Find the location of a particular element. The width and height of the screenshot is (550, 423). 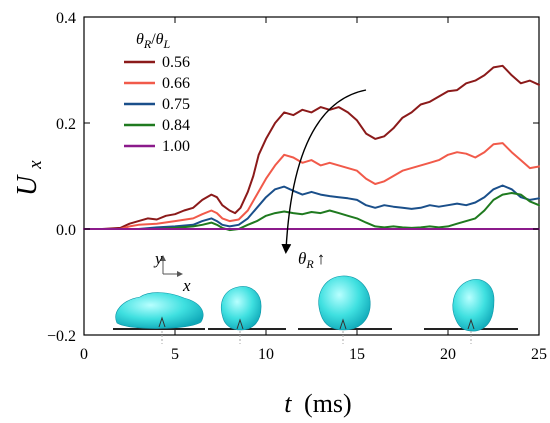

x-tick-label: 20 is located at coordinates (448, 354).